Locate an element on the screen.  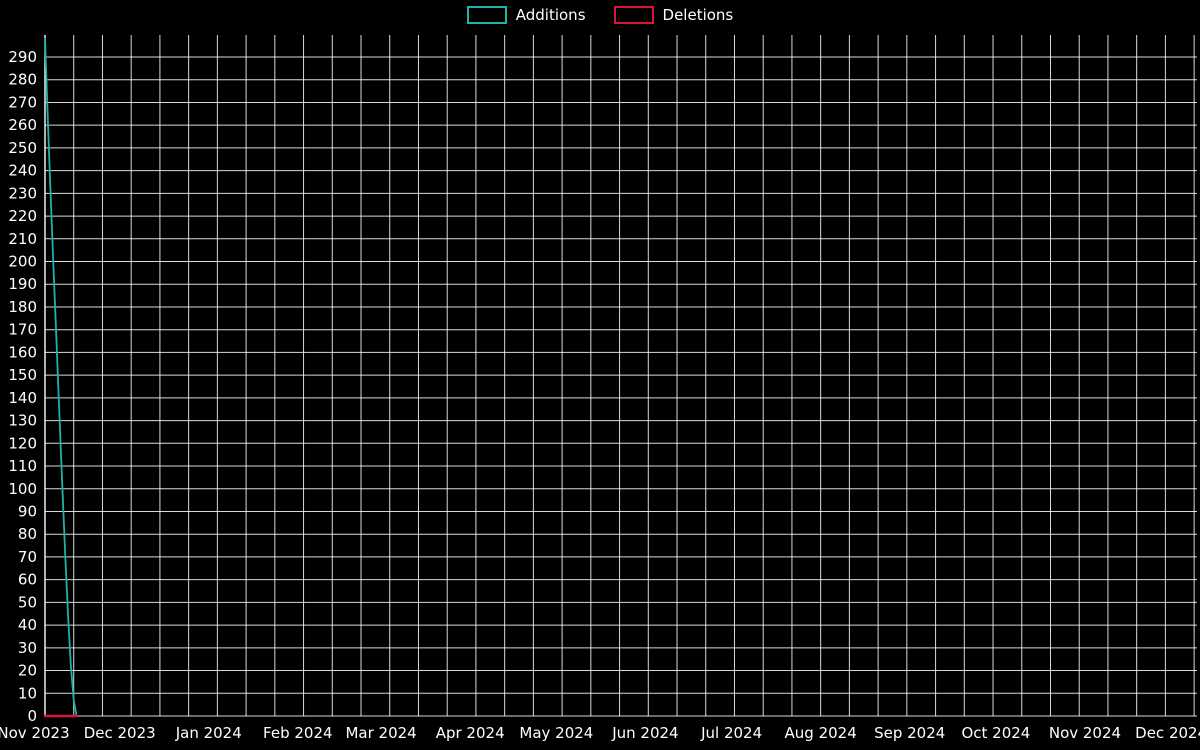
y-axis-tick-label: 270 is located at coordinates (22, 102).